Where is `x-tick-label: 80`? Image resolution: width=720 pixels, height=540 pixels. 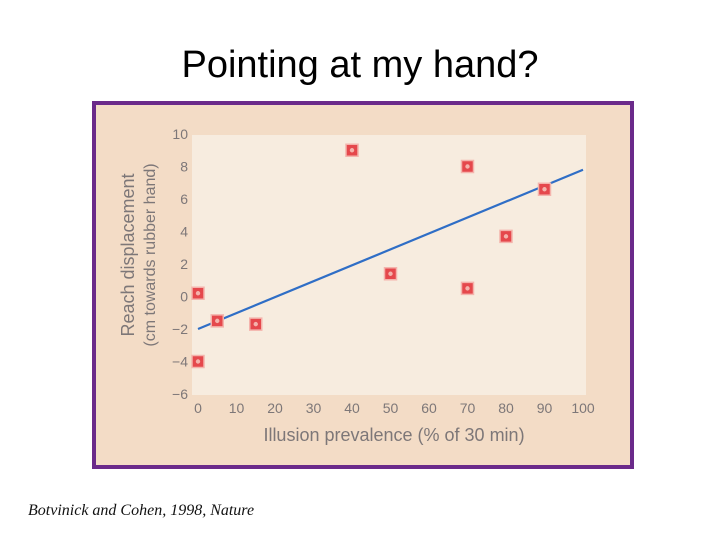
x-tick-label: 80 is located at coordinates (506, 408).